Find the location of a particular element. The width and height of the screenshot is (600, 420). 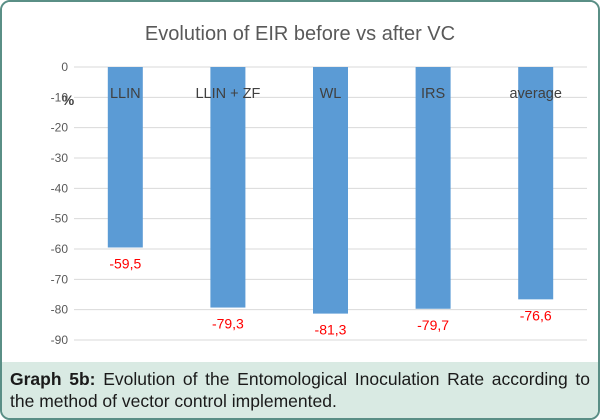

data-label: -76,6 is located at coordinates (536, 315).